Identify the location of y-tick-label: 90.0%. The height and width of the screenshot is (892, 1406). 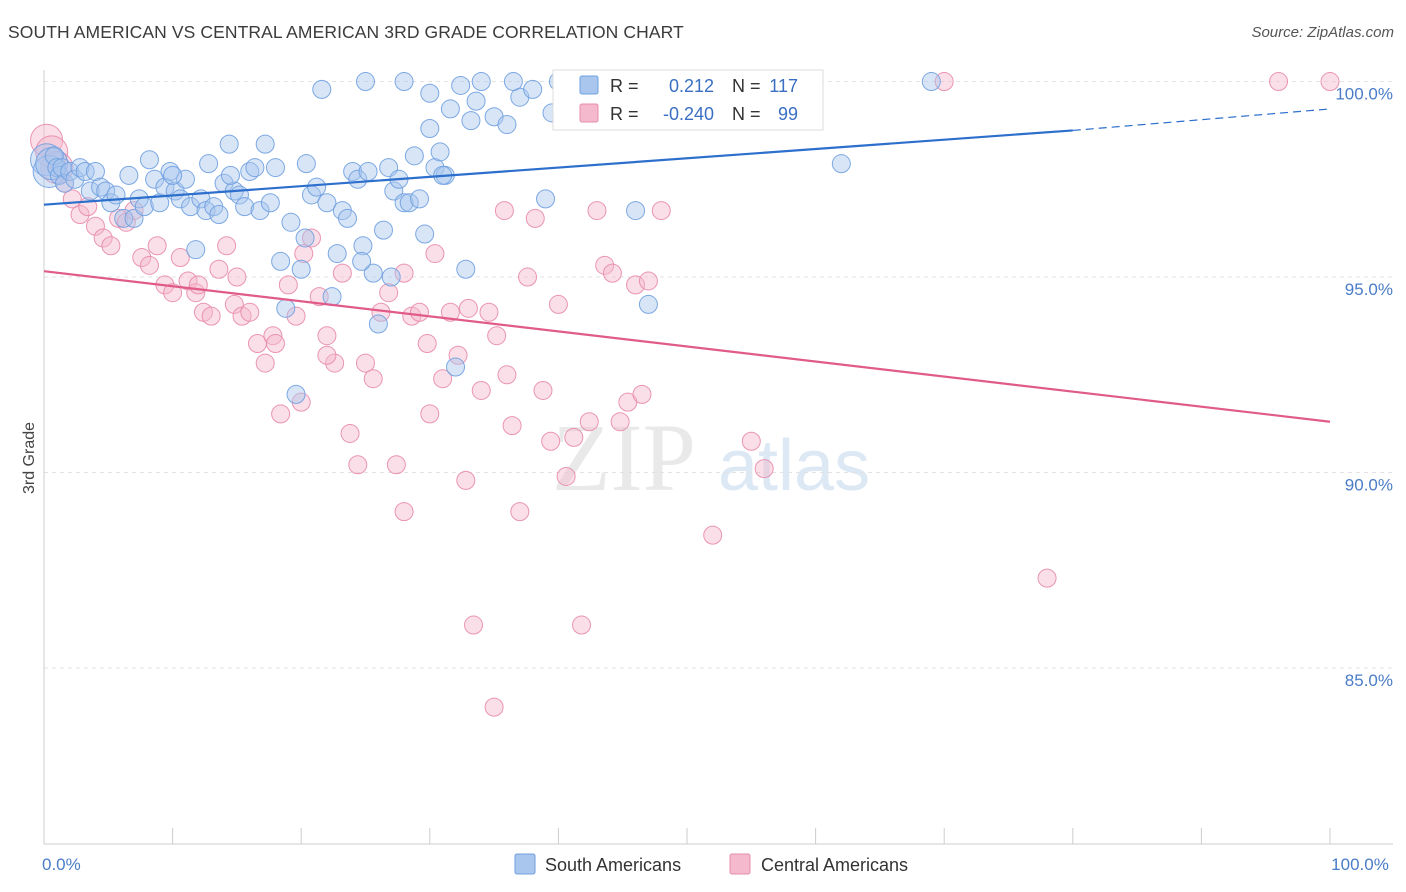
(1369, 485).